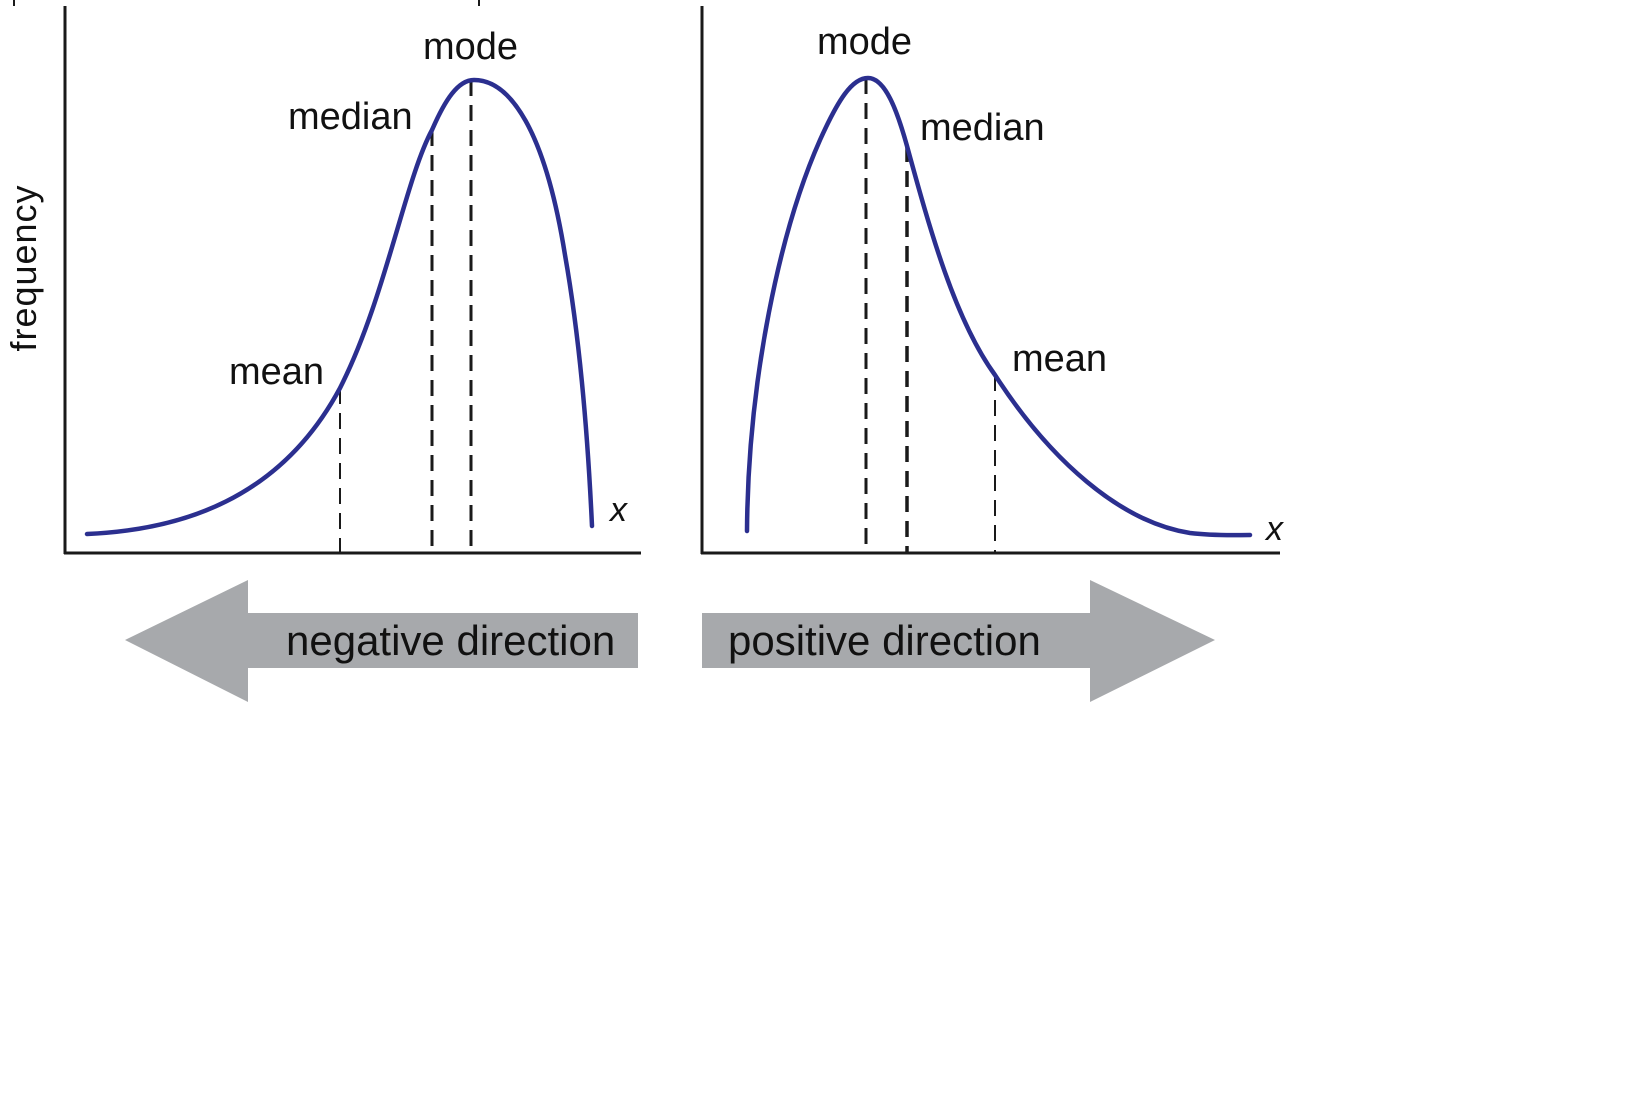 This screenshot has width=1641, height=1099. Describe the element at coordinates (618, 510) in the screenshot. I see `left-x-axis-label: x` at that location.